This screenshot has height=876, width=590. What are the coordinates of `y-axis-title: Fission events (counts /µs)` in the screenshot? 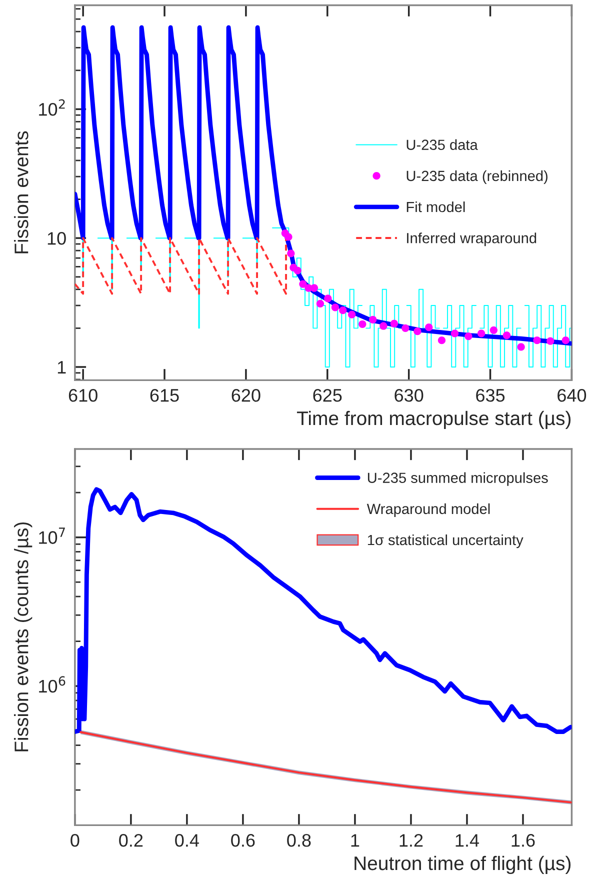 It's located at (23, 637).